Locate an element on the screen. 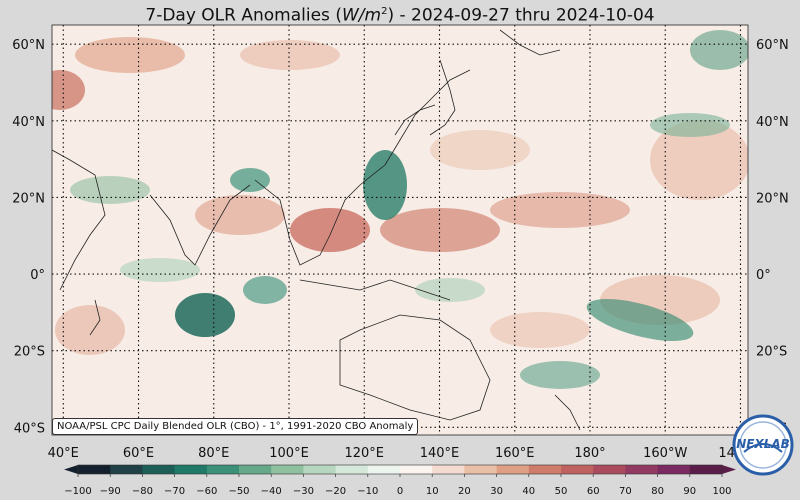 The image size is (800, 500). colorbar-tick-label: 100 is located at coordinates (721, 491).